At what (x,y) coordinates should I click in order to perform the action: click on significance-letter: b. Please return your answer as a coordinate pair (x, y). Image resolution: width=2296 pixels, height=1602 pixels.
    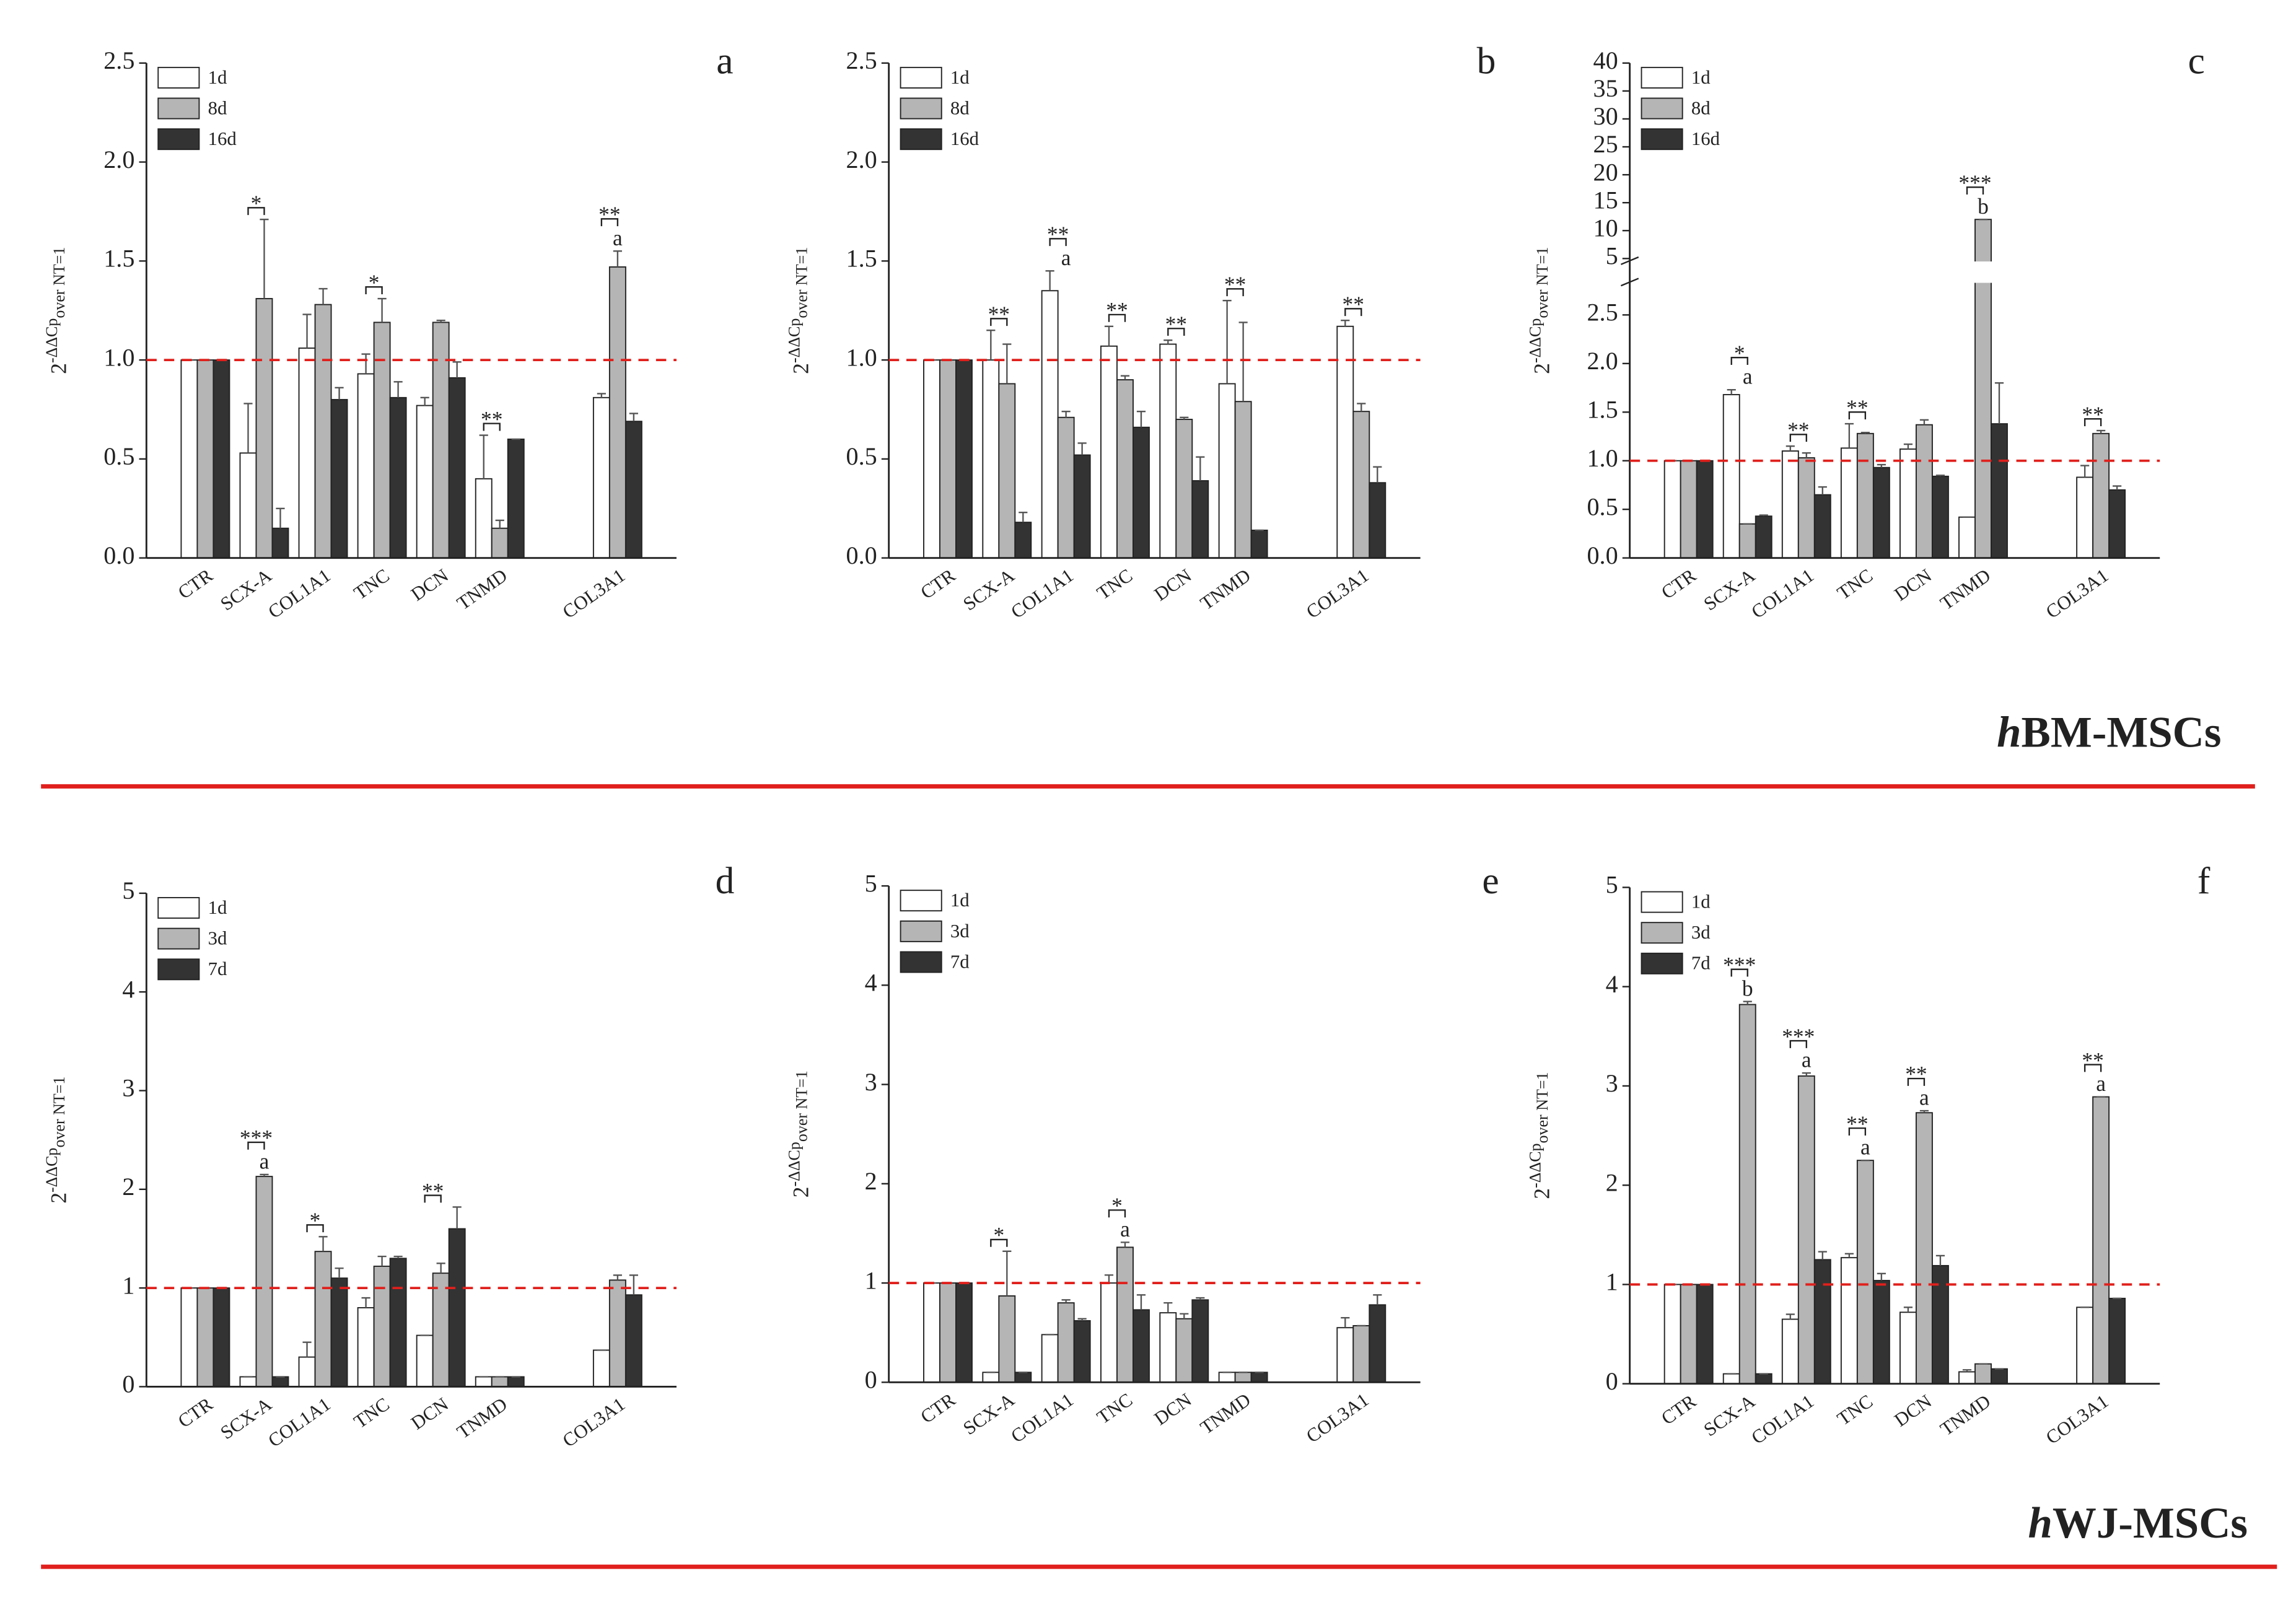
    Looking at the image, I should click on (1747, 988).